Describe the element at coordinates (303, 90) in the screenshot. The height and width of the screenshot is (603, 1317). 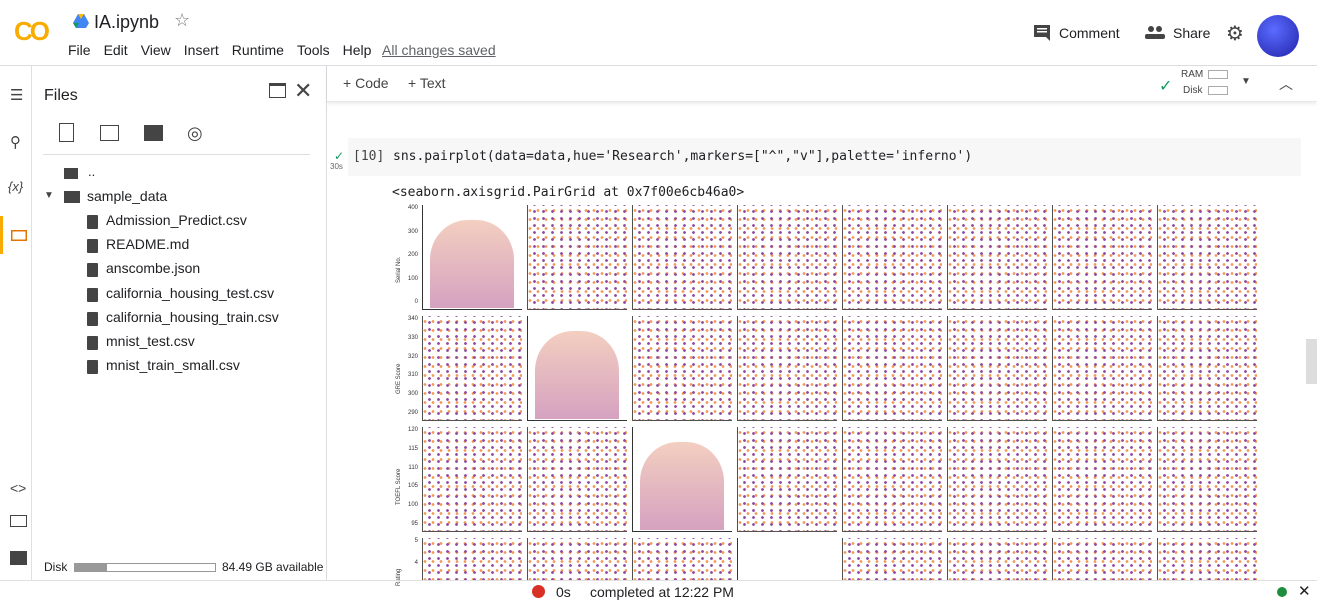
I see `close-icon: ✕` at that location.